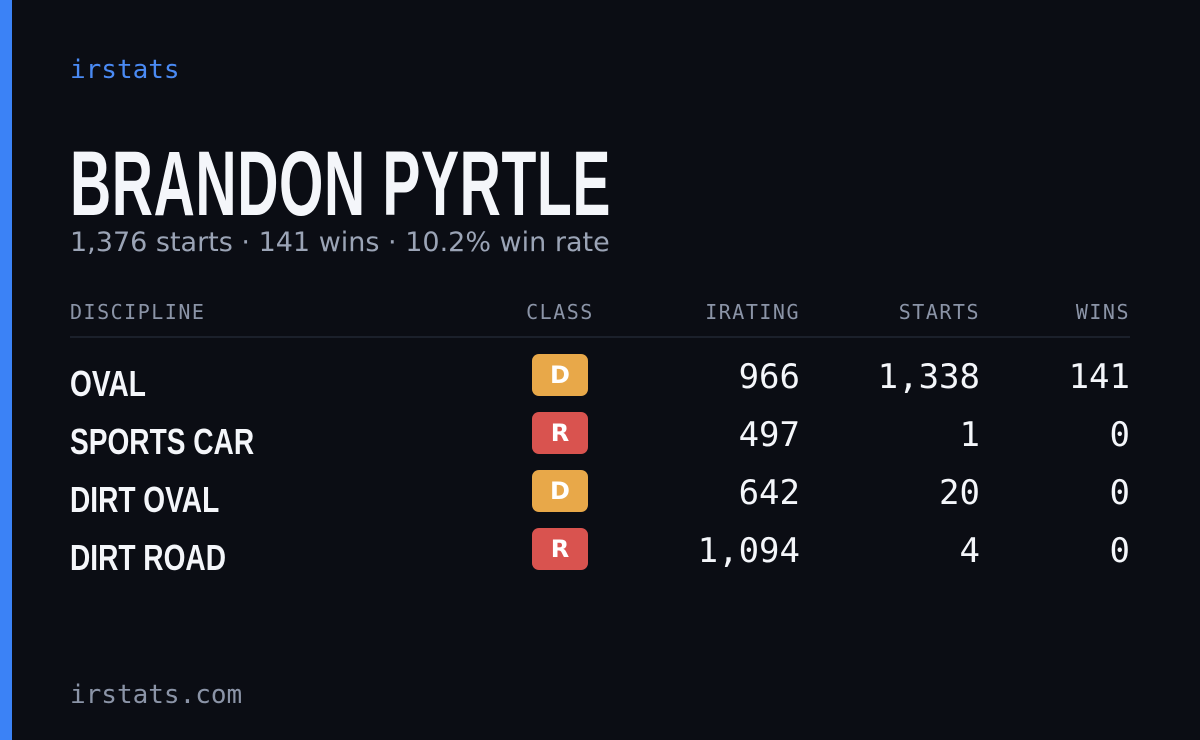 The height and width of the screenshot is (740, 1200). Describe the element at coordinates (769, 377) in the screenshot. I see `irating: 966` at that location.